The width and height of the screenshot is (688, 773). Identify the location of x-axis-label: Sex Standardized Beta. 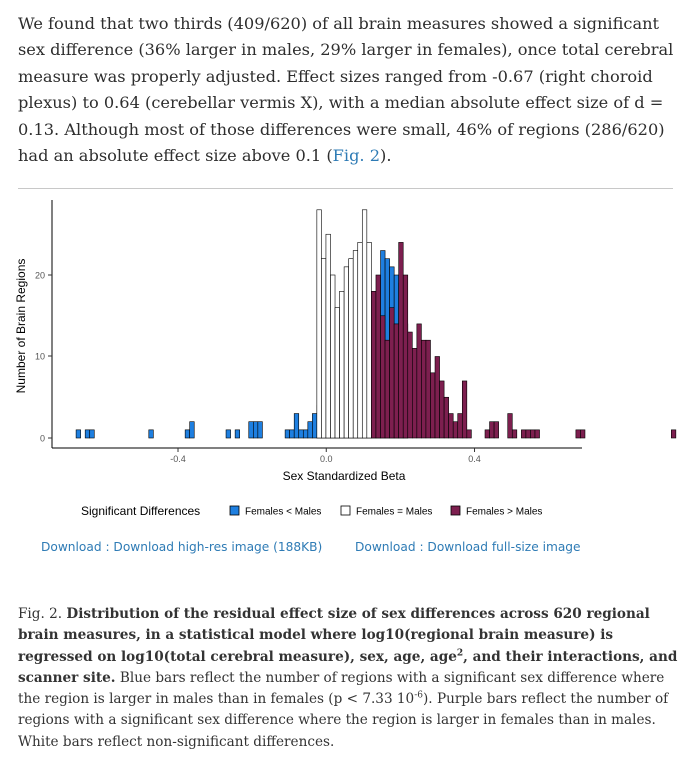
(344, 476).